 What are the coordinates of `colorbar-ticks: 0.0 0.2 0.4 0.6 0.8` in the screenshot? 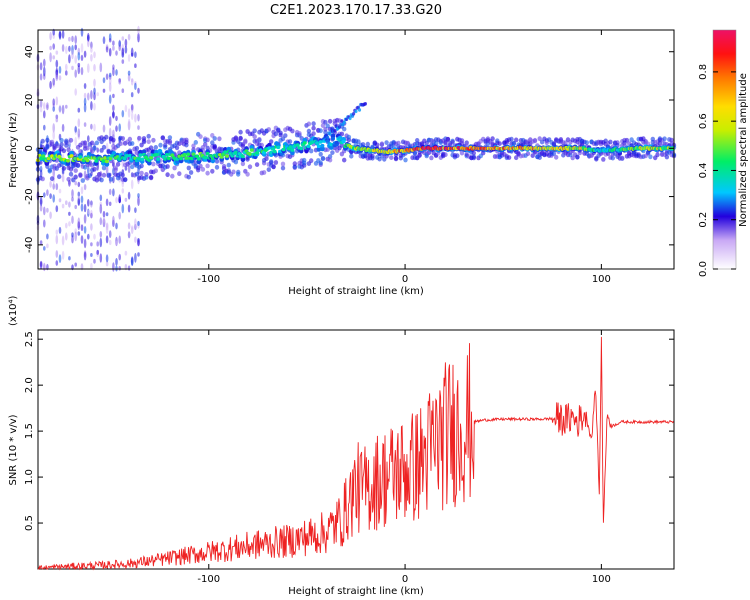 It's located at (717, 170).